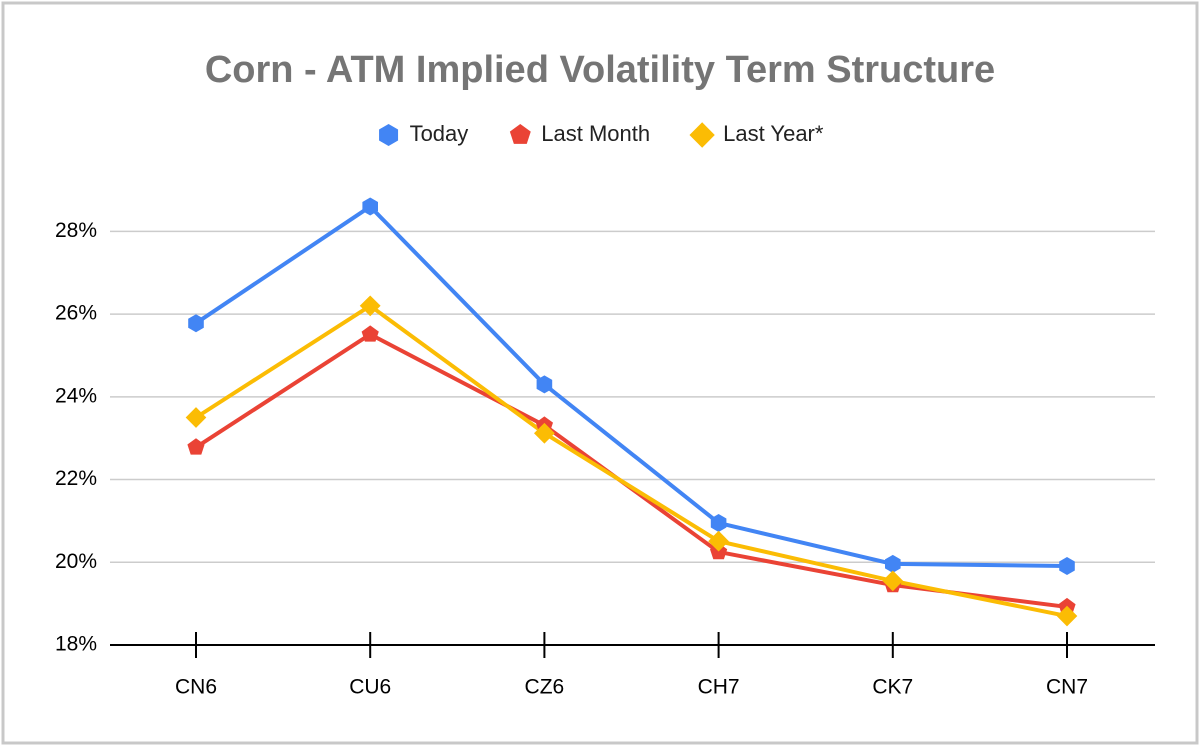 This screenshot has height=746, width=1200. What do you see at coordinates (439, 133) in the screenshot?
I see `legend-label: Today` at bounding box center [439, 133].